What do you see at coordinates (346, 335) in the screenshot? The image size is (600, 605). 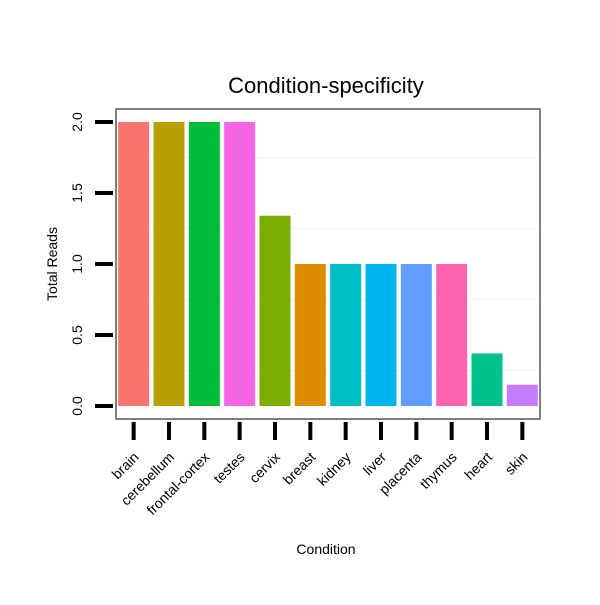 I see `bar-kidney` at bounding box center [346, 335].